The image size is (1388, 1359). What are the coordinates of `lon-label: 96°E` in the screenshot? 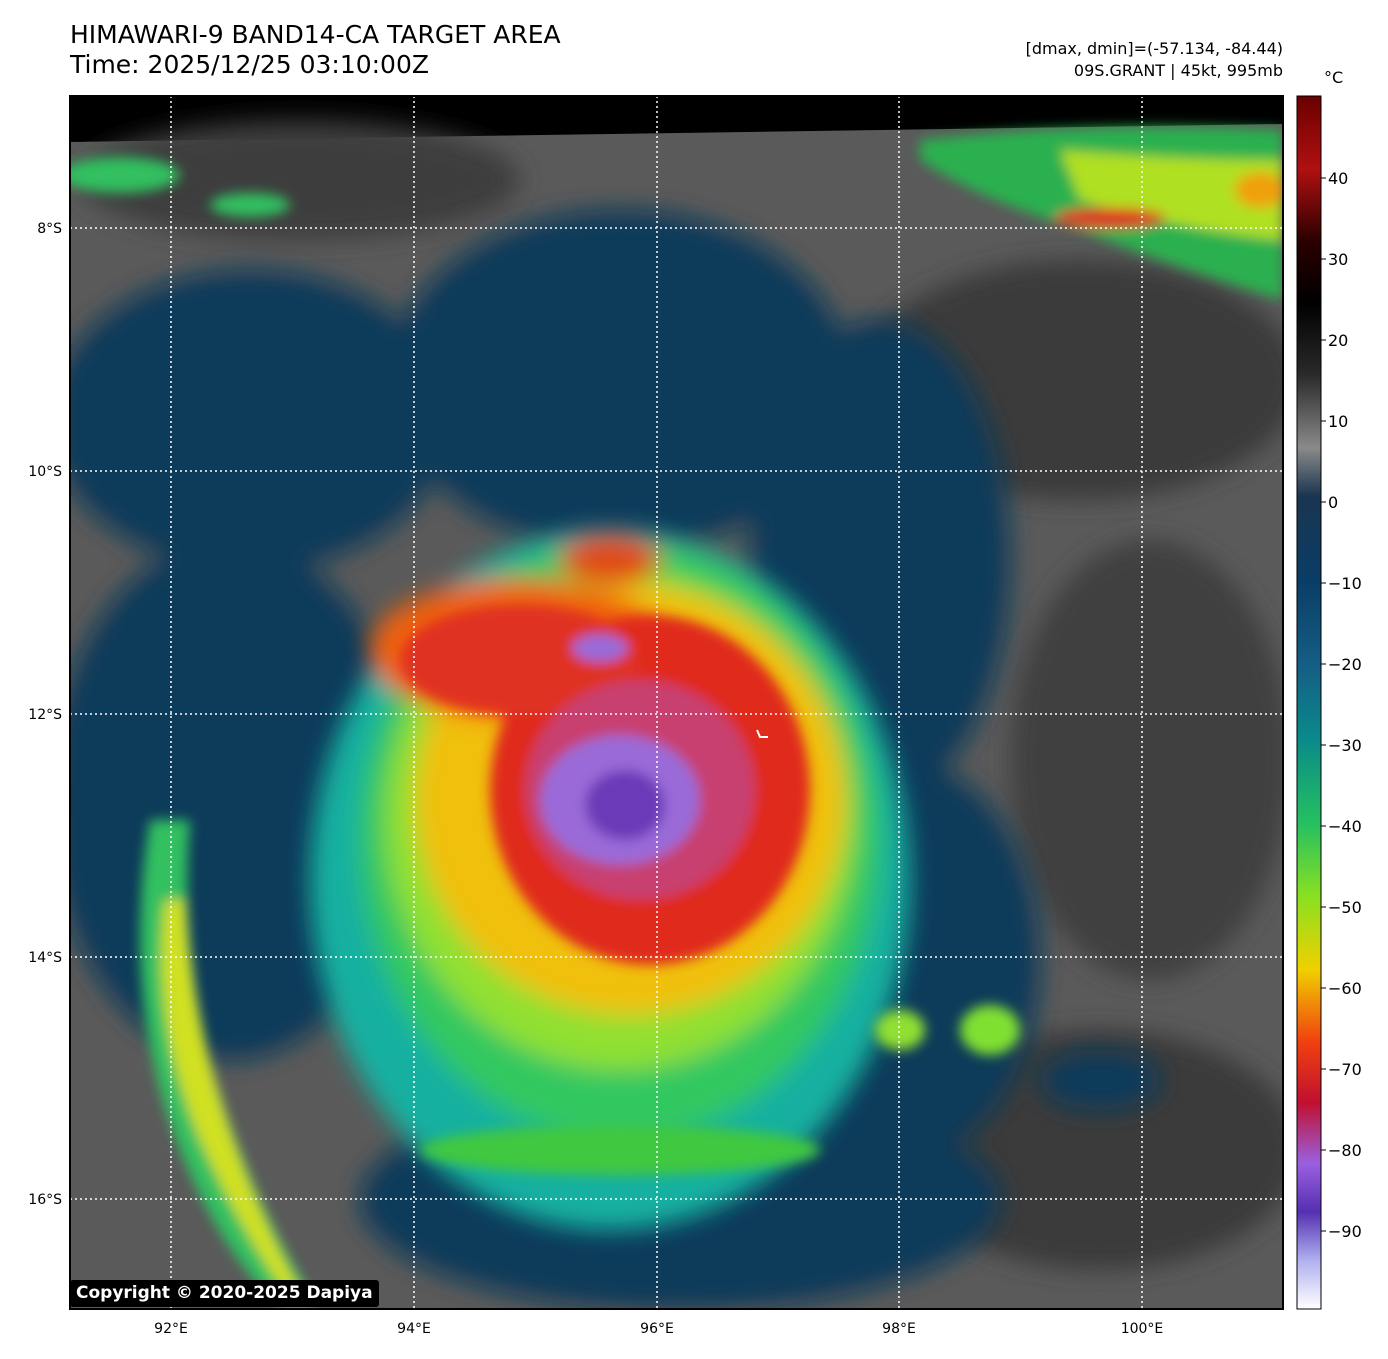 It's located at (657, 1329).